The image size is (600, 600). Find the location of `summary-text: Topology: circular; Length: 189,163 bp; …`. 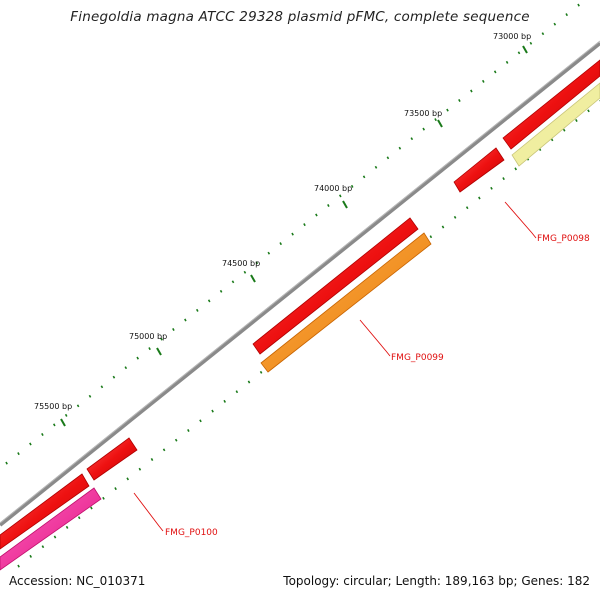

summary-text: Topology: circular; Length: 189,163 bp; … is located at coordinates (436, 581).